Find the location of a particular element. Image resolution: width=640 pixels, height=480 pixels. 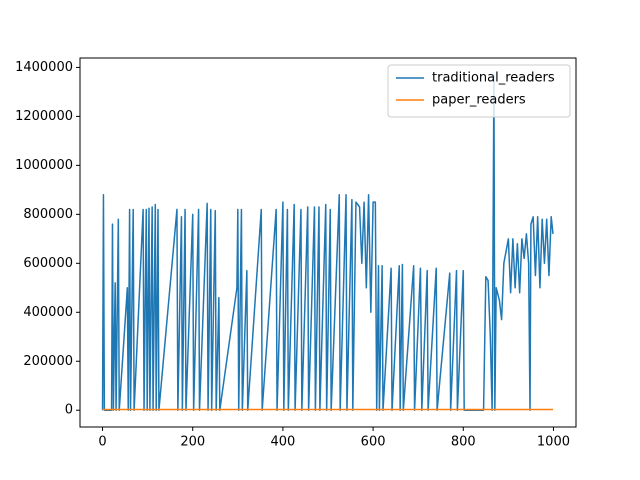

y-tick-label: 800000 is located at coordinates (48, 214).